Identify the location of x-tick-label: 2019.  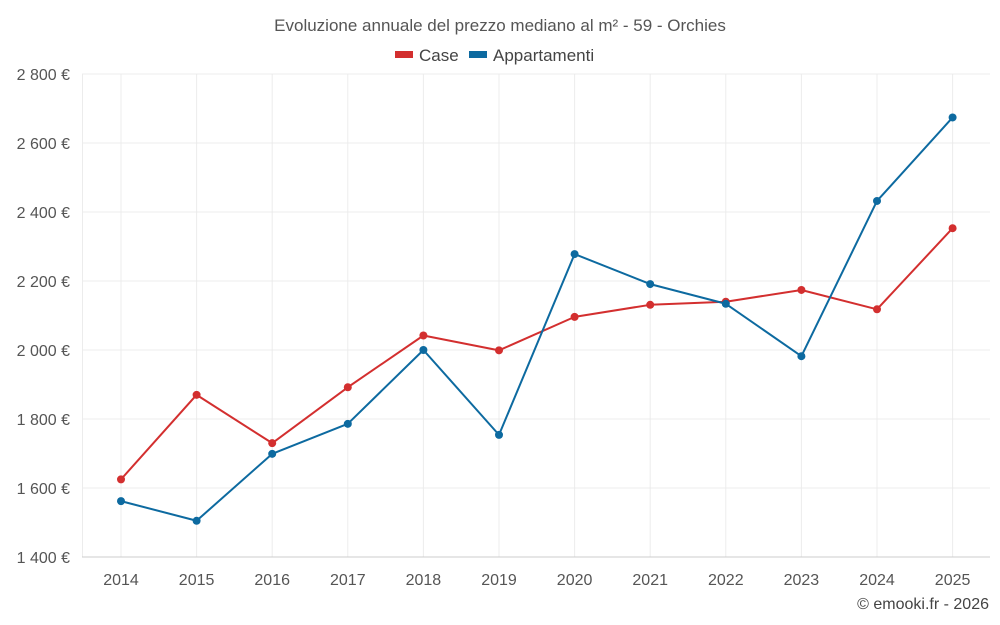
(499, 580).